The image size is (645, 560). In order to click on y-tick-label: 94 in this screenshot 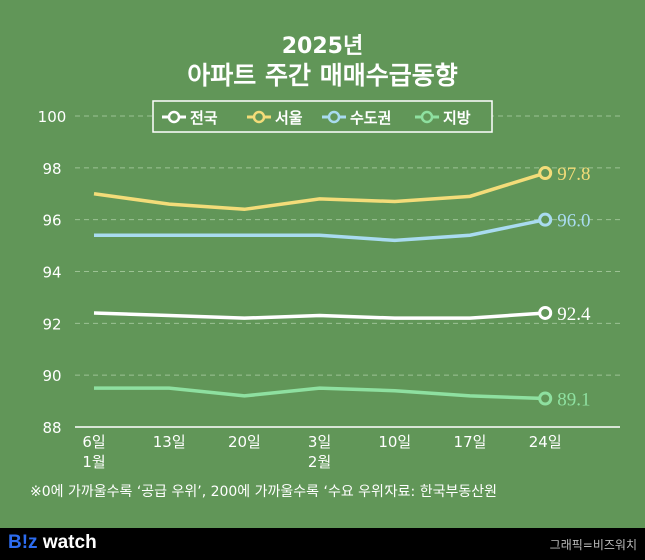, I will do `click(51, 273)`.